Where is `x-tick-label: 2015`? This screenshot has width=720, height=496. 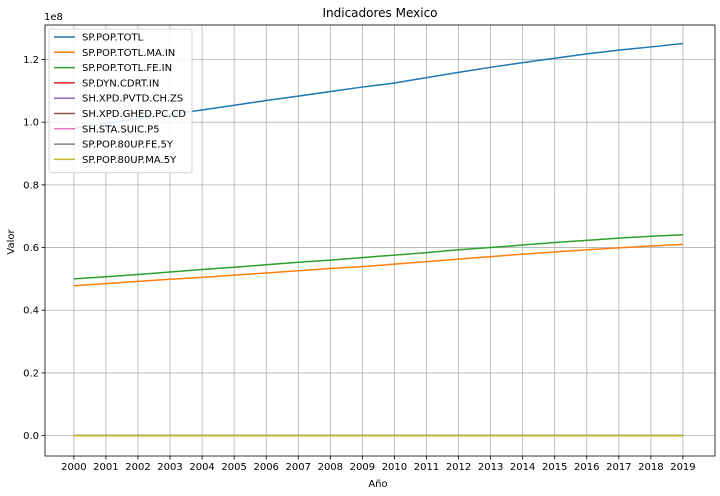
x-tick-label: 2015 is located at coordinates (554, 467).